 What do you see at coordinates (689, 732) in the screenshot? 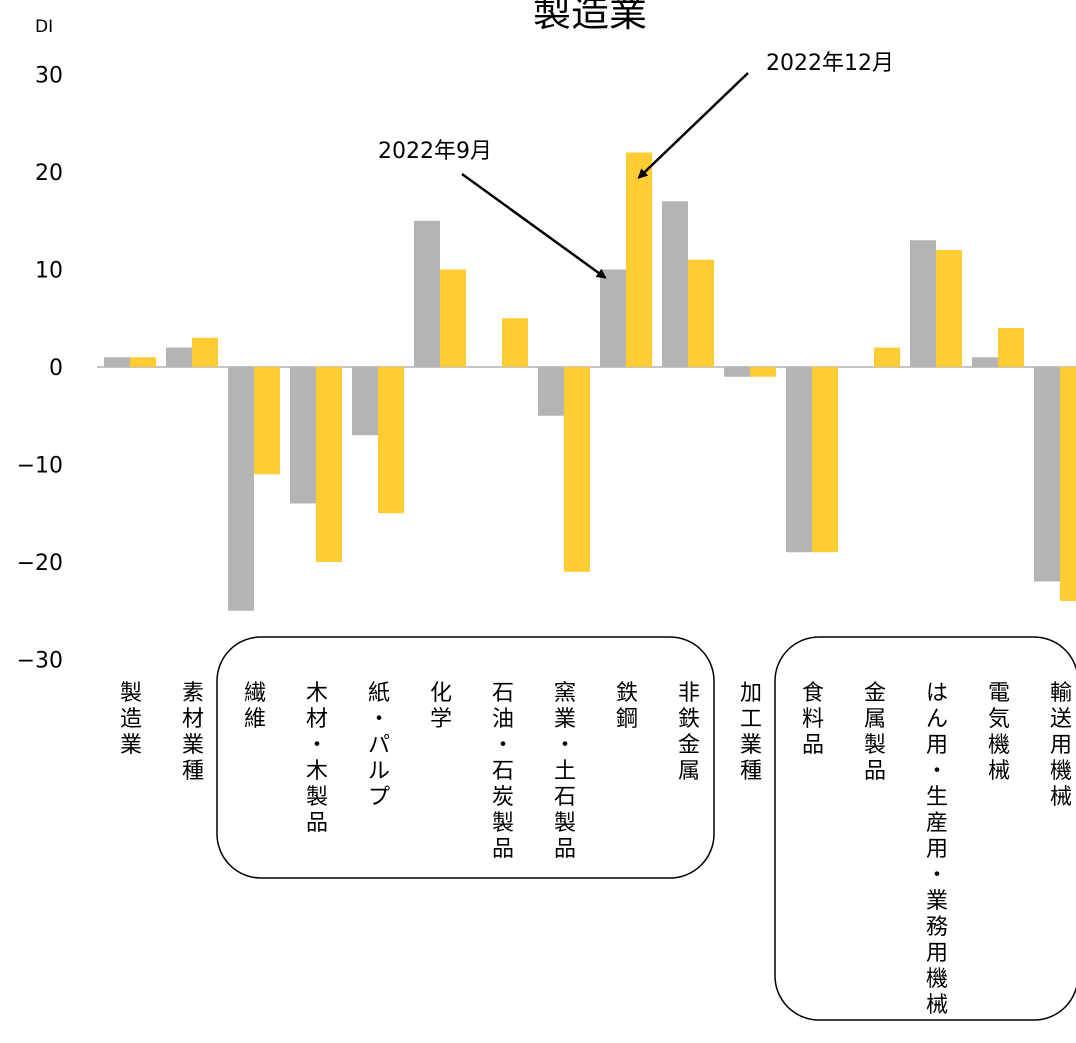
I see `category-label: 非鉄金属` at bounding box center [689, 732].